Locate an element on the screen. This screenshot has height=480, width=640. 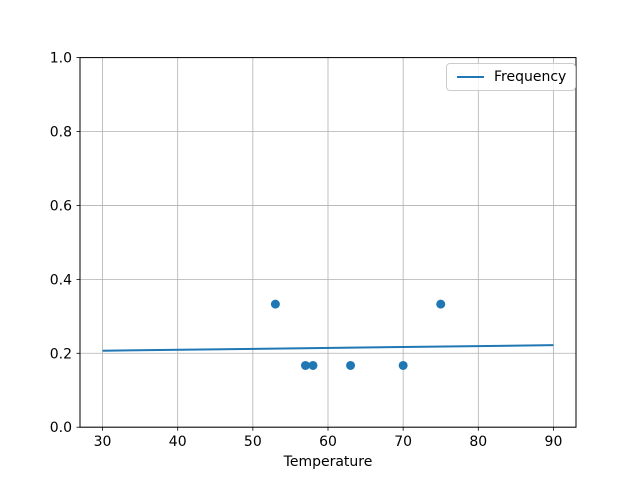
legend-line-sample is located at coordinates (470, 77).